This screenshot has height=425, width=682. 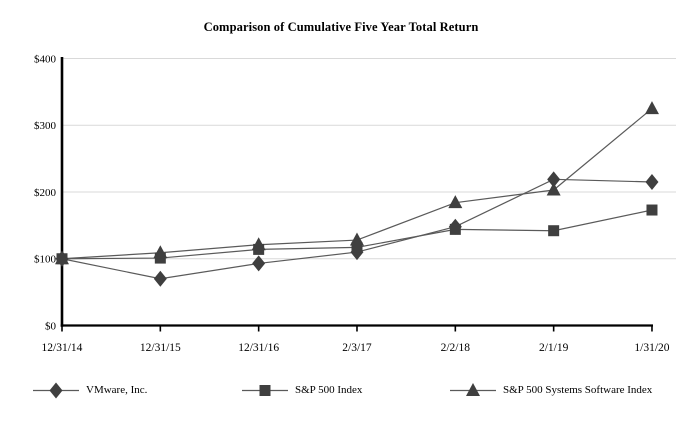 What do you see at coordinates (329, 390) in the screenshot?
I see `legend-label-sp500: S&P 500 Index` at bounding box center [329, 390].